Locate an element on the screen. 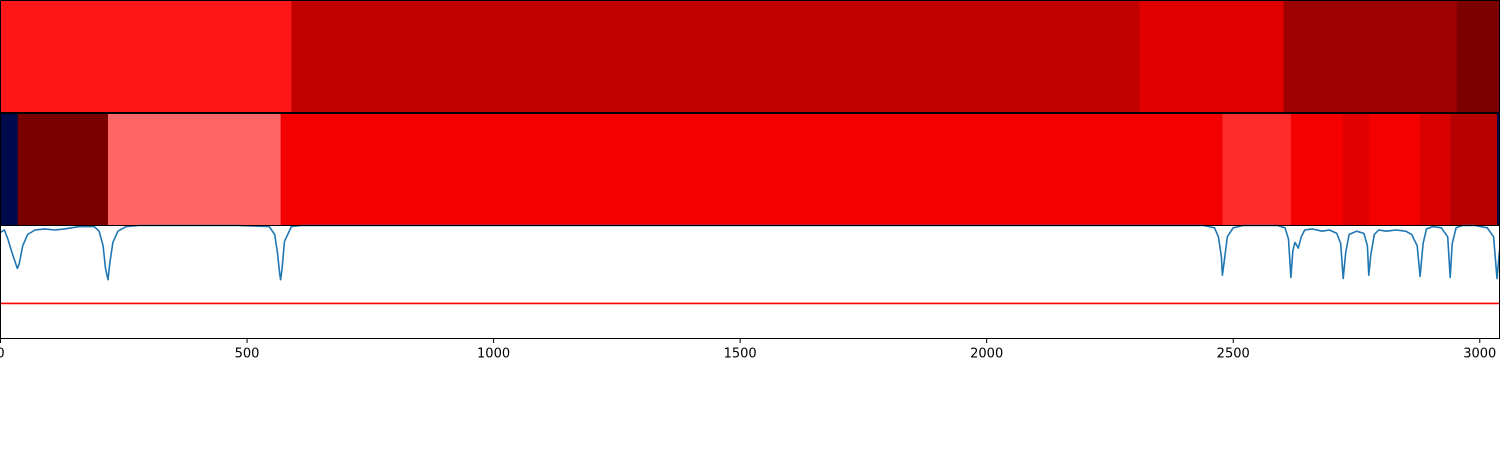  series-line is located at coordinates (750, 252).